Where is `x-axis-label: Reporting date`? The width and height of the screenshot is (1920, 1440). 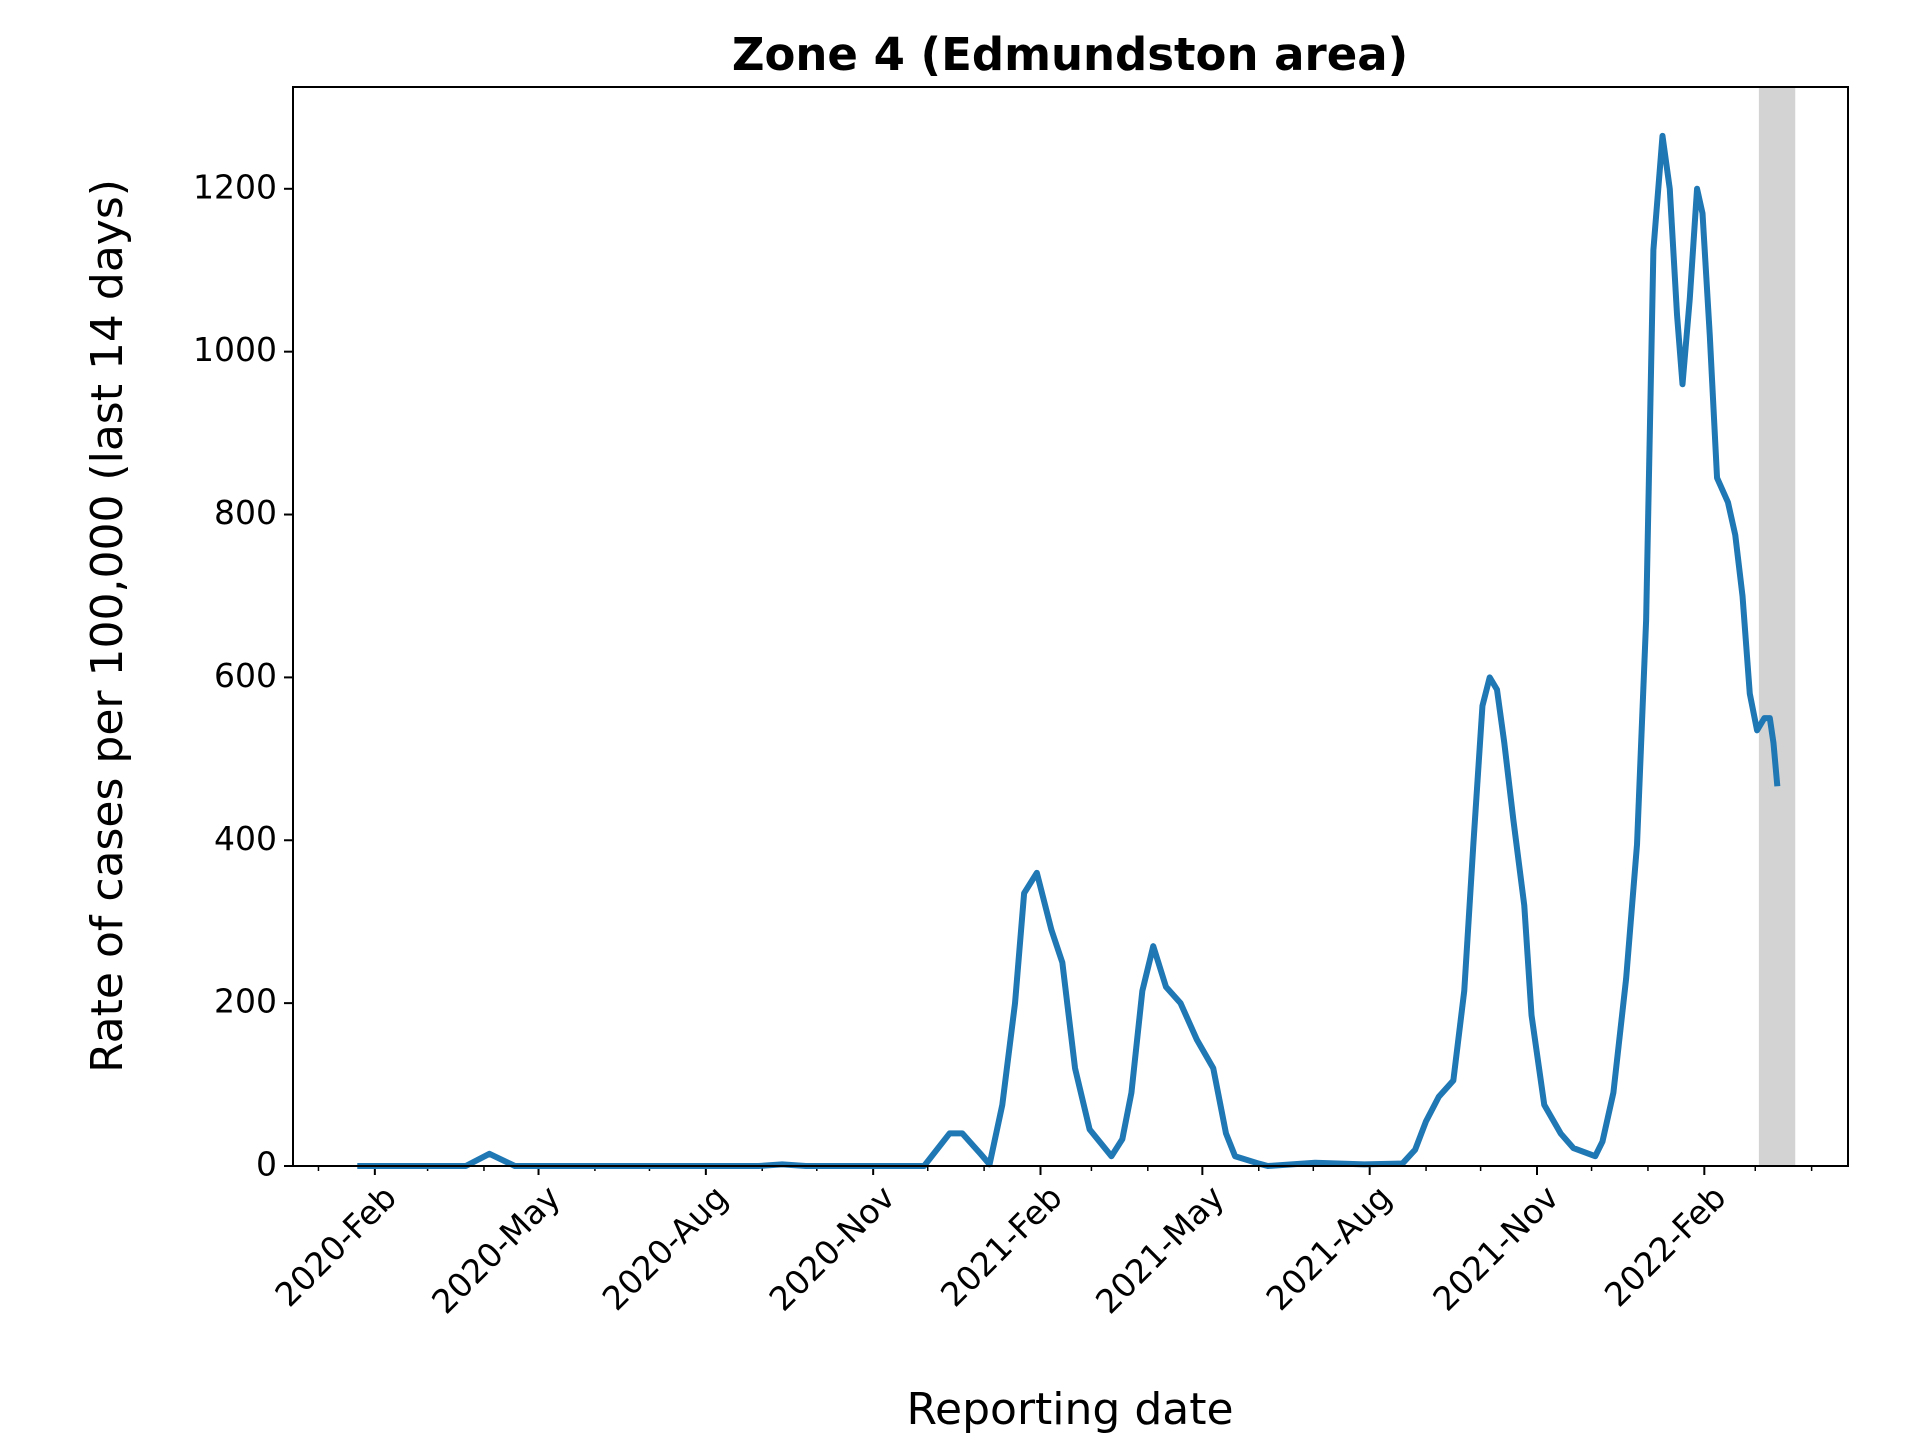
x-axis-label: Reporting date is located at coordinates (1069, 1409).